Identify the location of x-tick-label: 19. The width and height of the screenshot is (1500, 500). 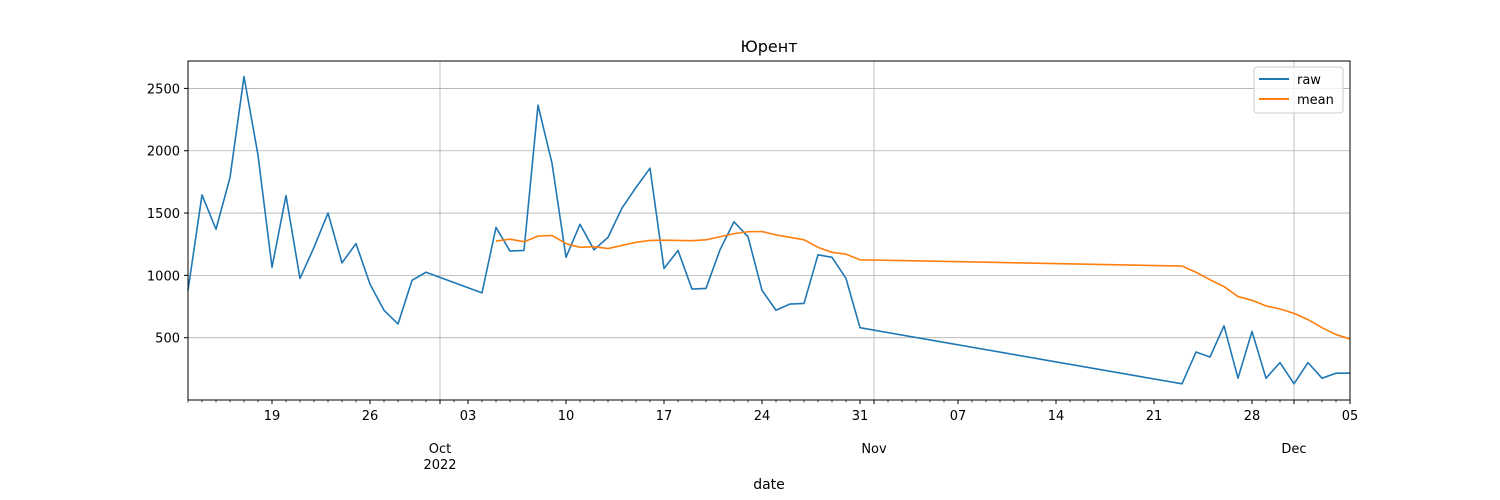
(272, 416).